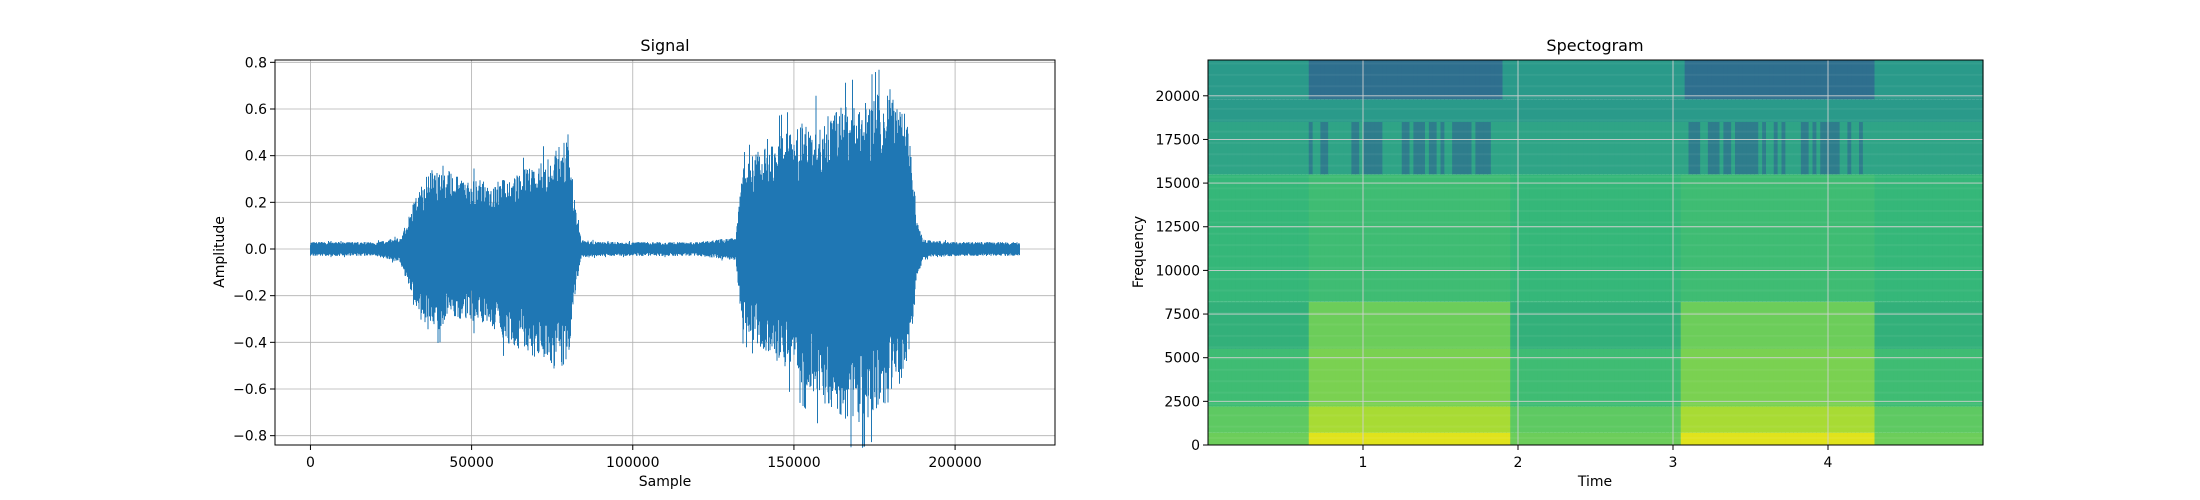 The height and width of the screenshot is (500, 2200). What do you see at coordinates (664, 45) in the screenshot?
I see `signal-title: Signal` at bounding box center [664, 45].